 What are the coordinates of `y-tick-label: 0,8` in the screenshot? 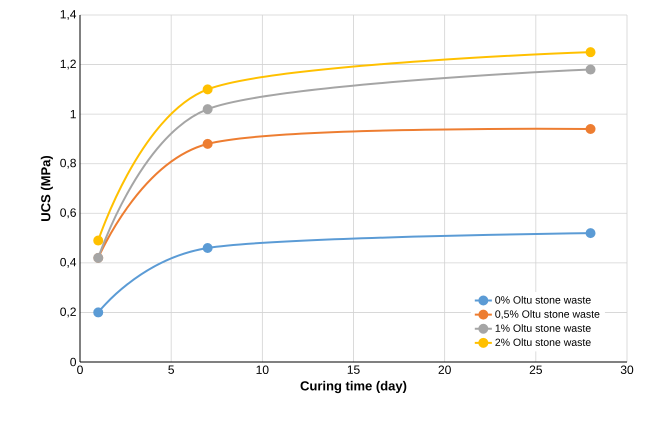 It's located at (68, 163).